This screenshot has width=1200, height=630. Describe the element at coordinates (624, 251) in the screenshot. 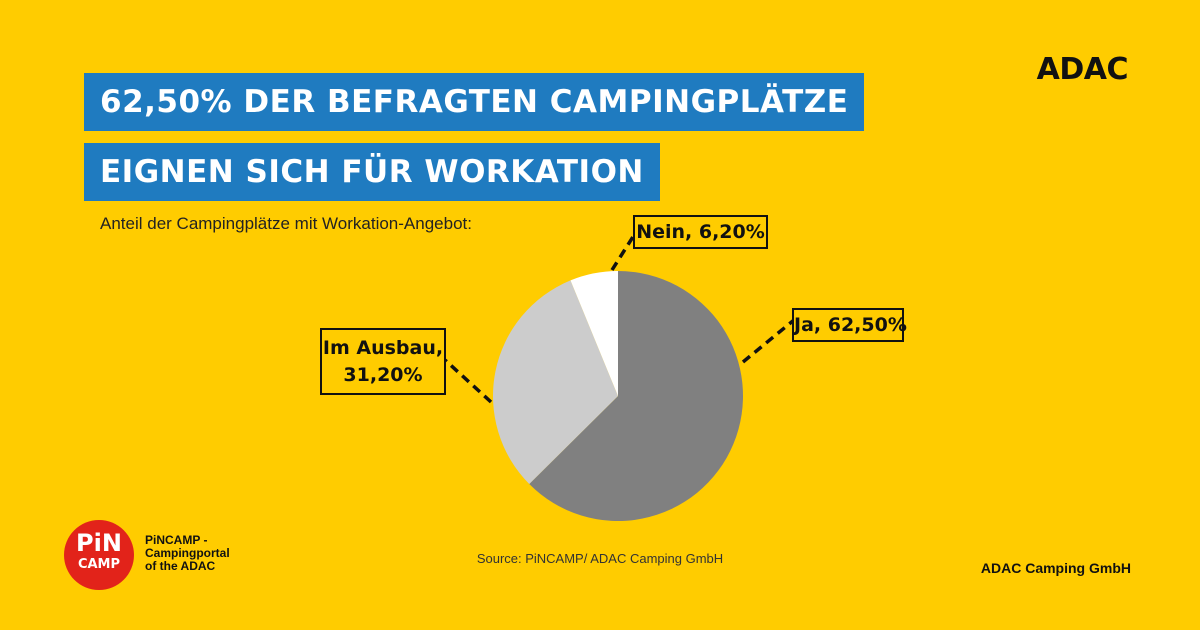

I see `leader-line-nein` at that location.